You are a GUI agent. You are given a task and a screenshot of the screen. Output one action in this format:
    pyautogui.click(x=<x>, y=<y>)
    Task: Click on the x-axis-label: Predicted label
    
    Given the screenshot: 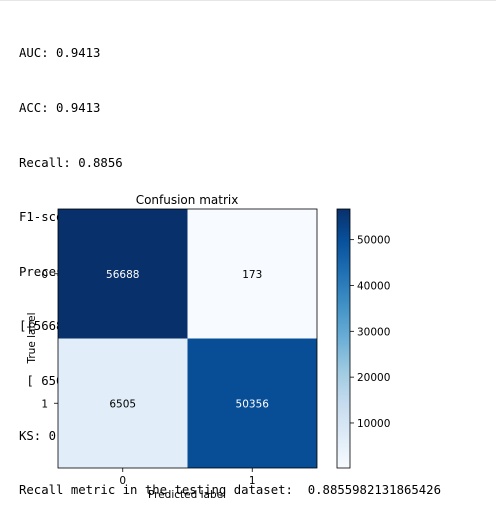 What is the action you would take?
    pyautogui.click(x=187, y=495)
    